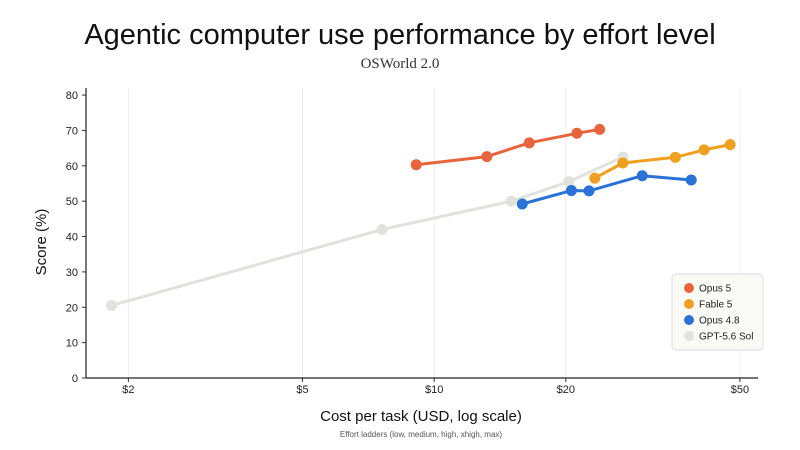 Image resolution: width=800 pixels, height=450 pixels. I want to click on chart-subtitle: OSWorld 2.0, so click(400, 64).